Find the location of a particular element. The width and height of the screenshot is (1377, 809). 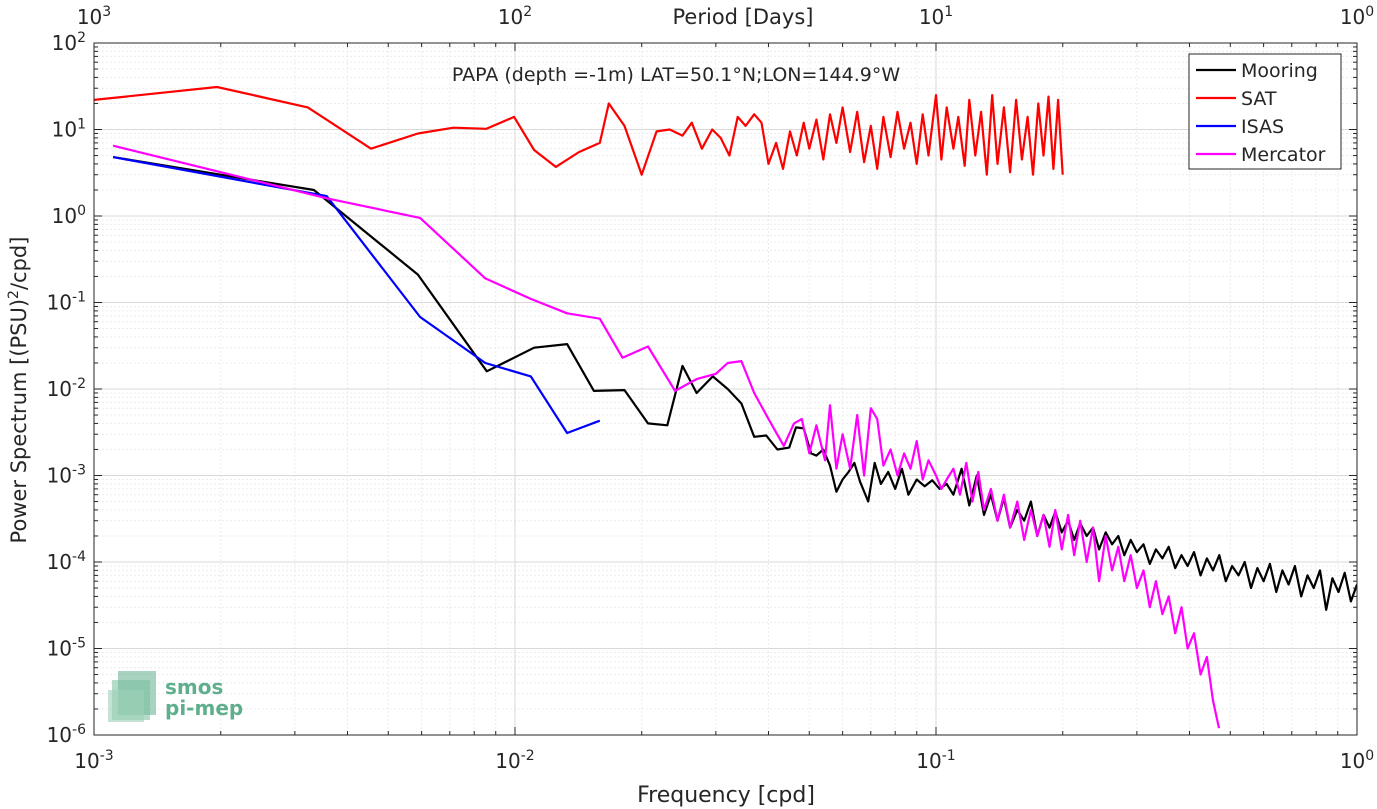

y-tick-label: 10¹ is located at coordinates (69, 129).